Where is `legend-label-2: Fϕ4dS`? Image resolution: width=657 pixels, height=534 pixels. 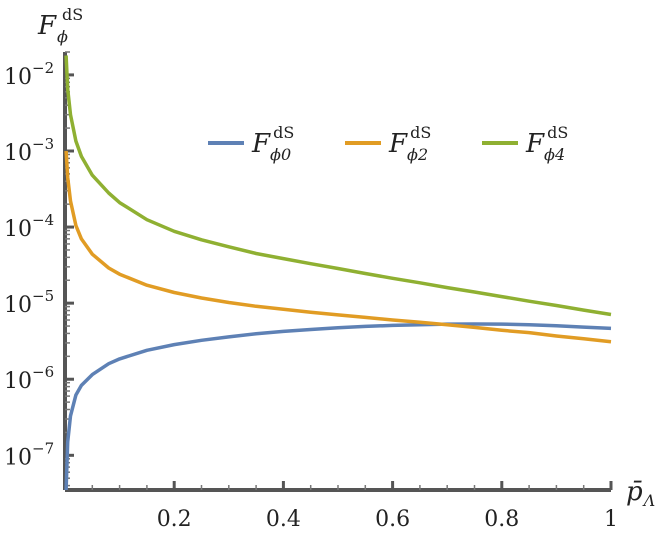 legend-label-2: Fϕ4dS is located at coordinates (546, 143).